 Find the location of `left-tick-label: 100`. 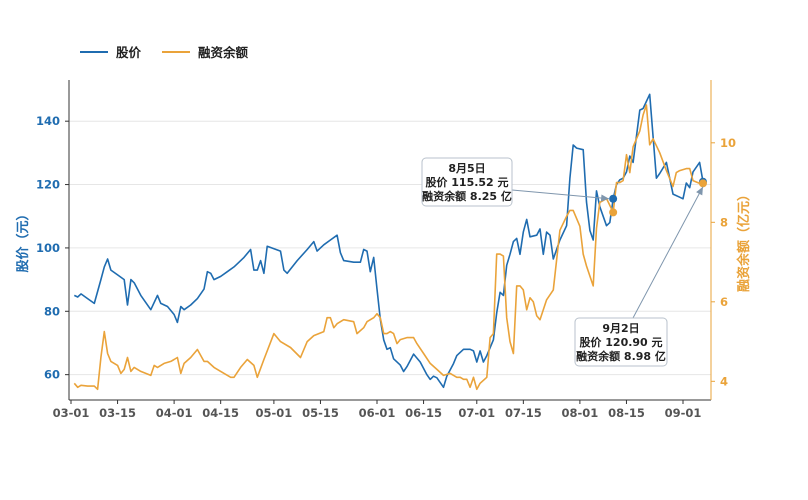

left-tick-label: 100 is located at coordinates (48, 248).